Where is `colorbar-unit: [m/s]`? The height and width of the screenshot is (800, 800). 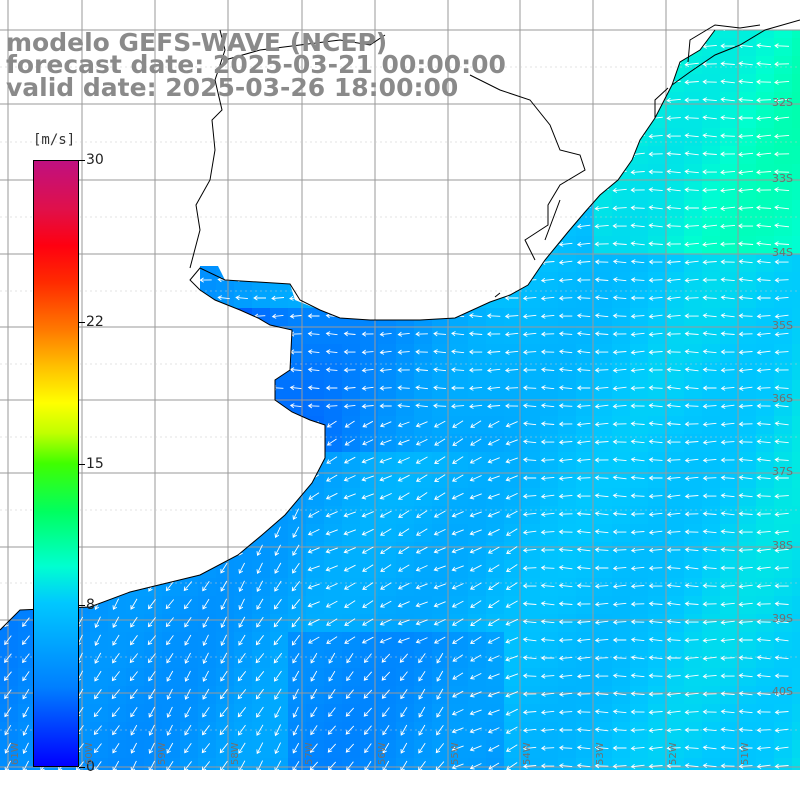 colorbar-unit: [m/s] is located at coordinates (54, 140).